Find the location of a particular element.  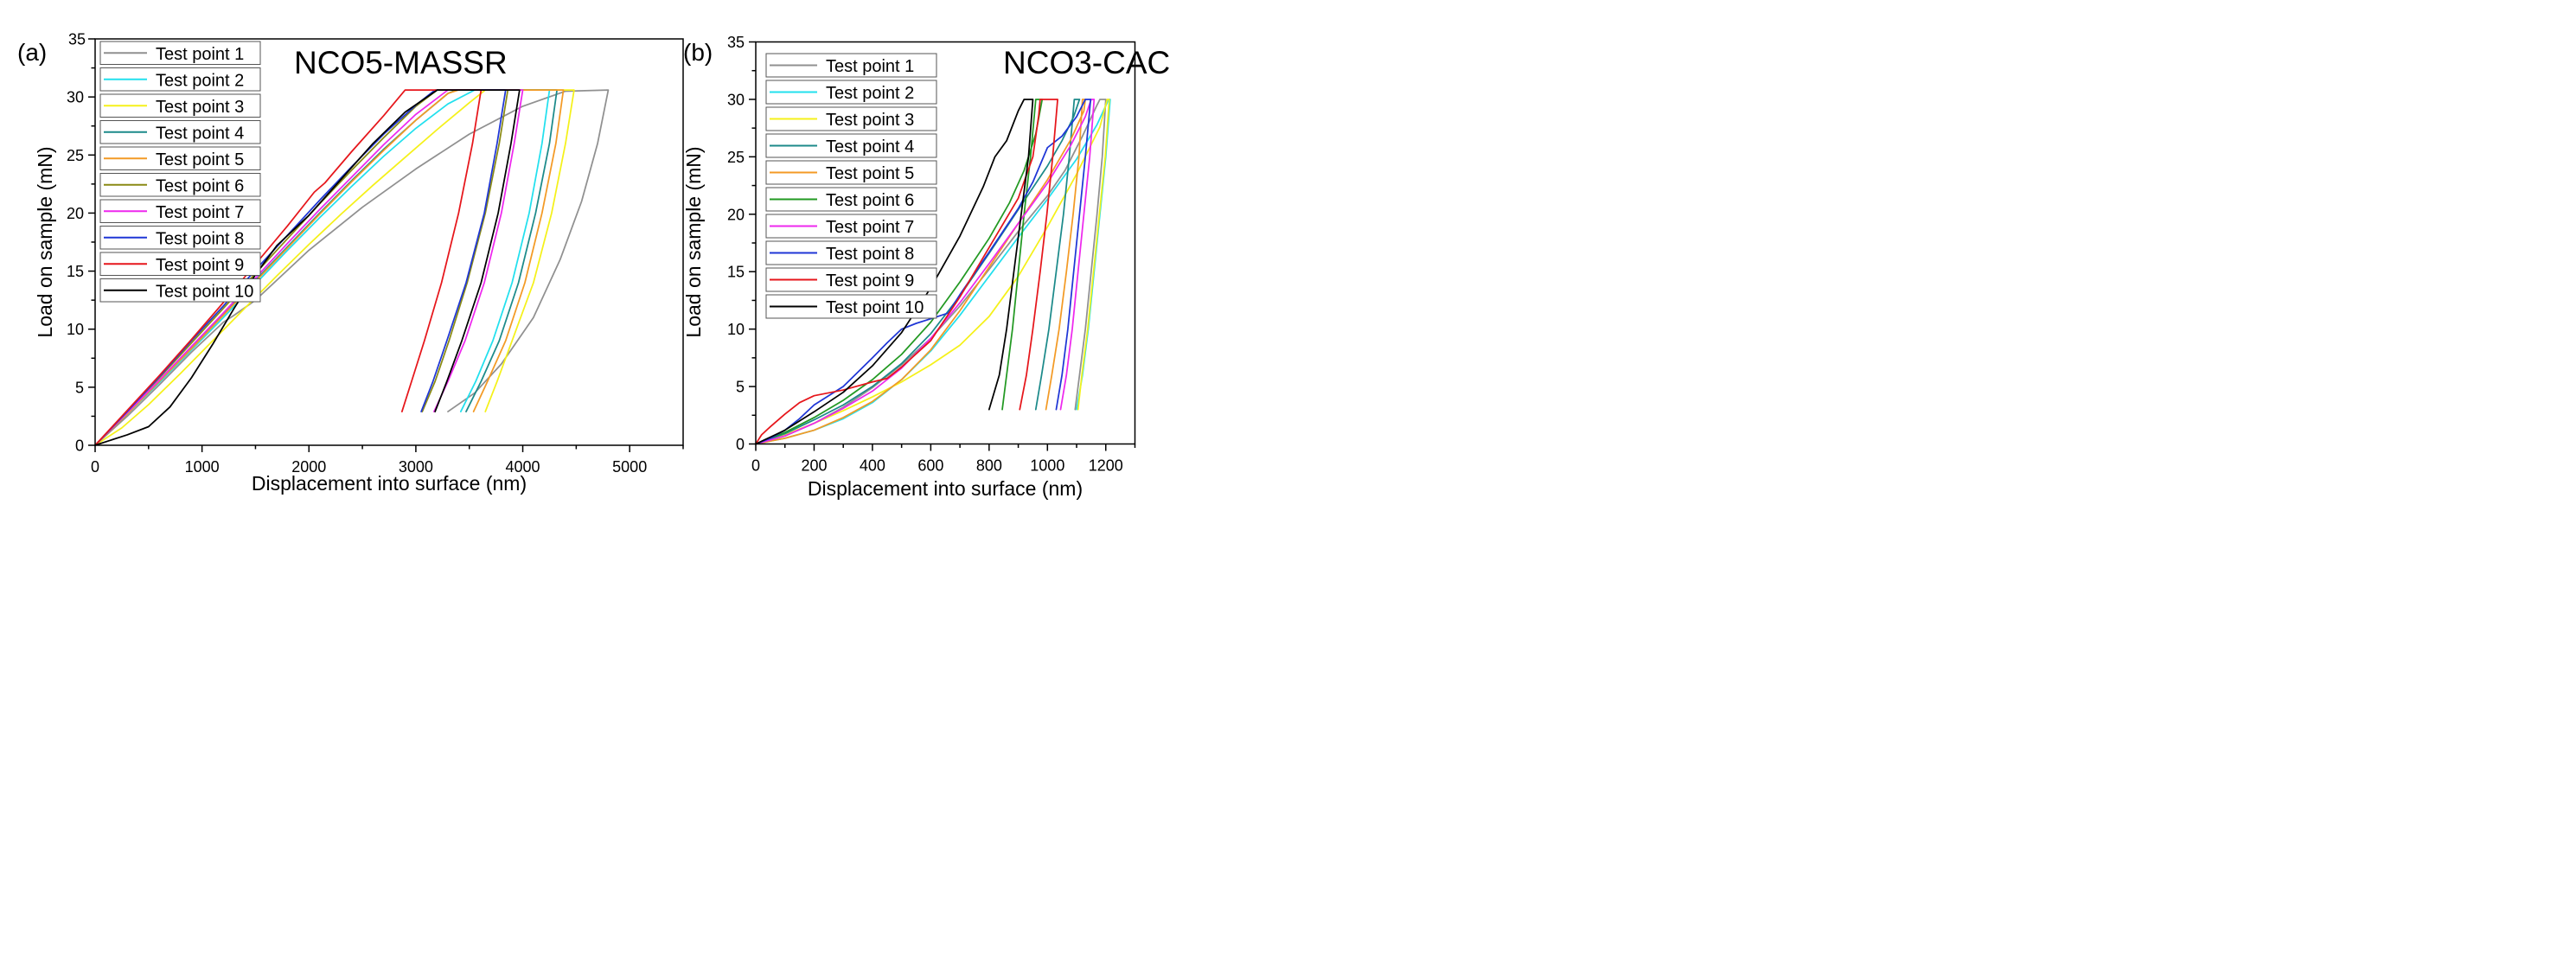

panel-b-y-tick-label-7: 35 is located at coordinates (736, 42).